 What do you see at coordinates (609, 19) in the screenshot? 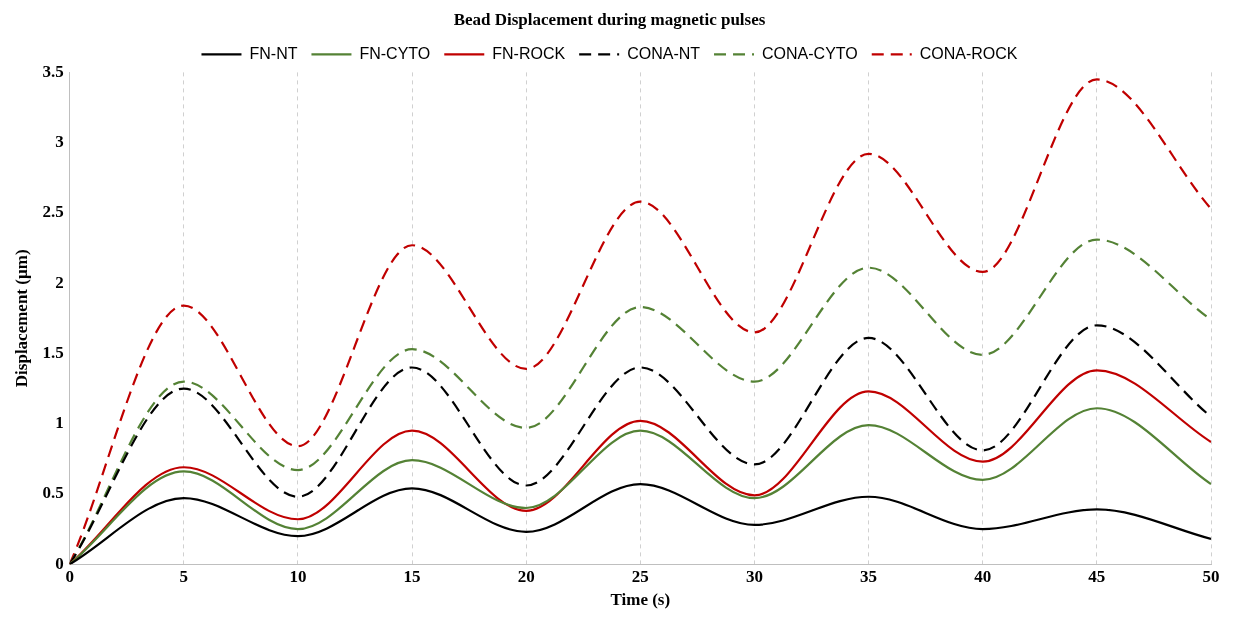
I see `chart-title: Bead Displacement during magnetic pulses` at bounding box center [609, 19].